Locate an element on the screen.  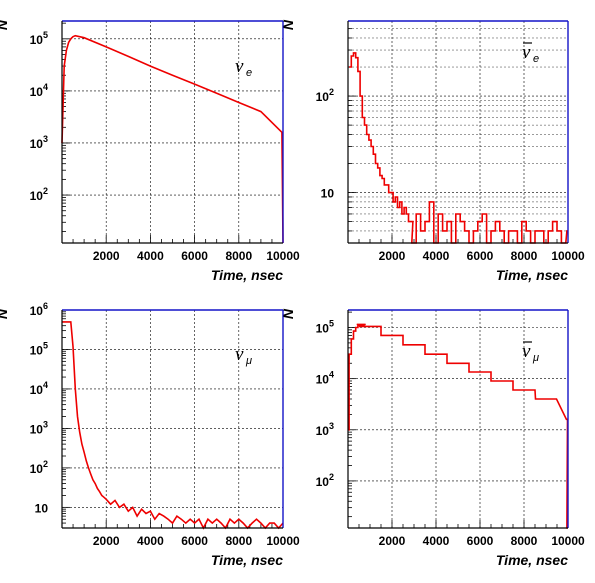
y-tick-label: 10⁶ is located at coordinates (39, 309).